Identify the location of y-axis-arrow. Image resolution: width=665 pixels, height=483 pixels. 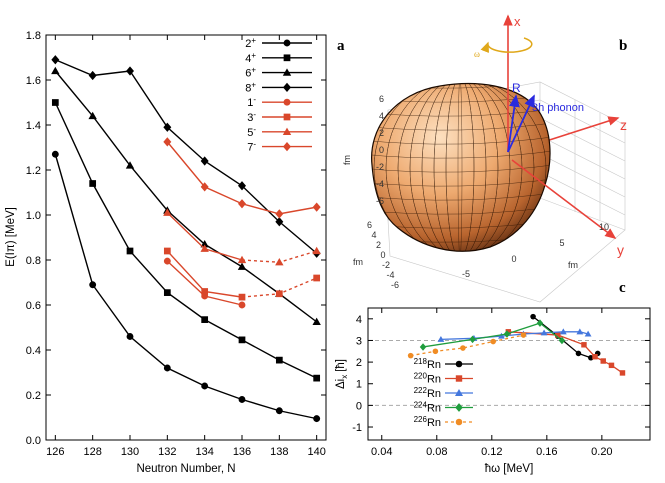
(564, 199).